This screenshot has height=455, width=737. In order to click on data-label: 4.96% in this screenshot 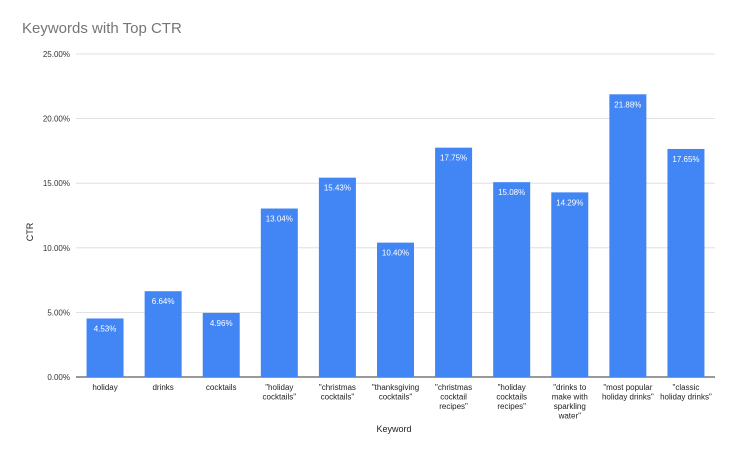, I will do `click(221, 323)`.